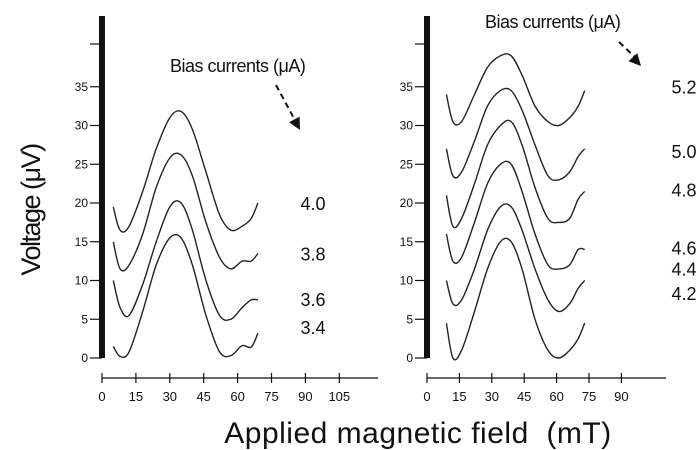 This screenshot has width=699, height=450. I want to click on y-axis-label: Voltage (μV), so click(31, 210).